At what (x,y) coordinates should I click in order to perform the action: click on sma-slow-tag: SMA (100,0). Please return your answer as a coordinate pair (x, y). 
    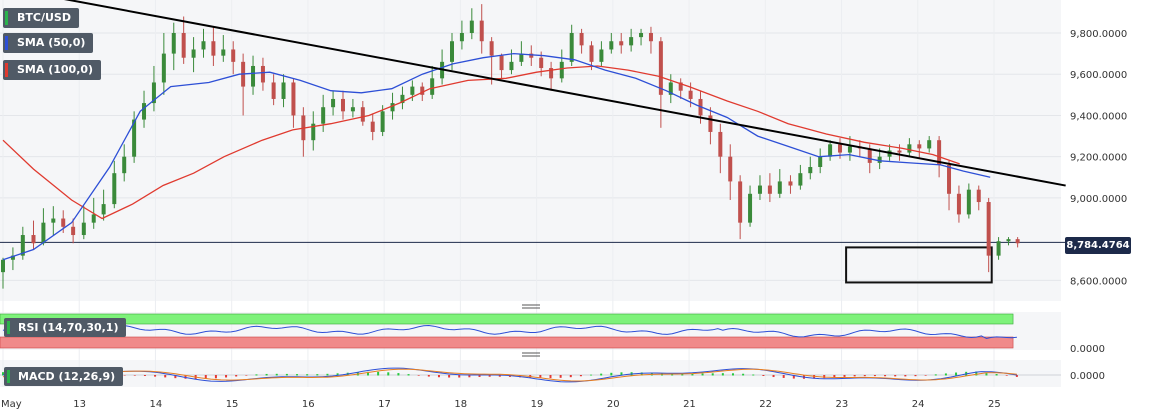
    Looking at the image, I should click on (52, 70).